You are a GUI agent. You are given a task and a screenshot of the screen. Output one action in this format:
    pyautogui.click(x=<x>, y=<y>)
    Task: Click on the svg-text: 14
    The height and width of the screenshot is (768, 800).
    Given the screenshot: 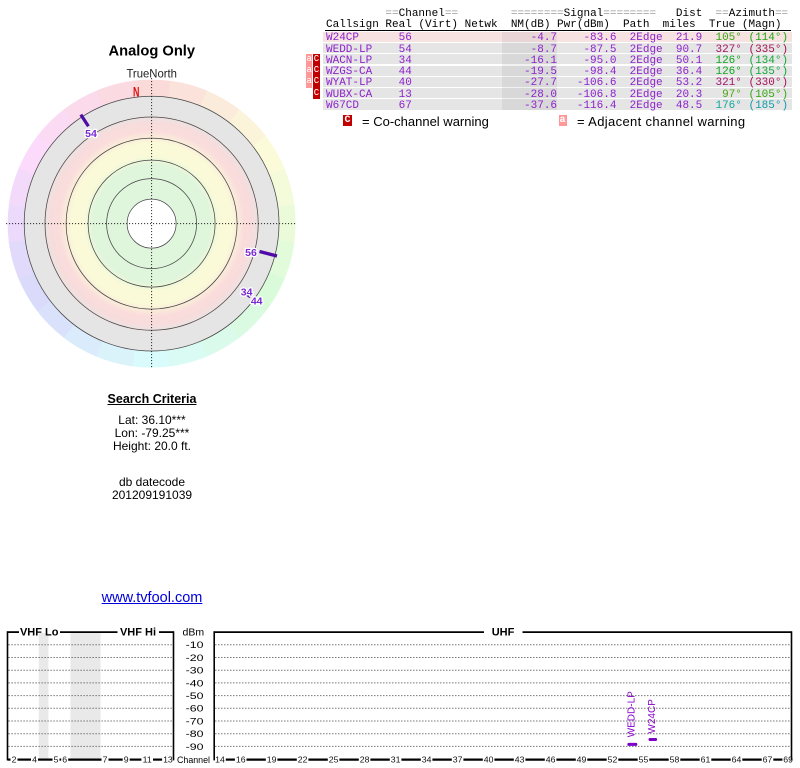 What is the action you would take?
    pyautogui.click(x=220, y=759)
    